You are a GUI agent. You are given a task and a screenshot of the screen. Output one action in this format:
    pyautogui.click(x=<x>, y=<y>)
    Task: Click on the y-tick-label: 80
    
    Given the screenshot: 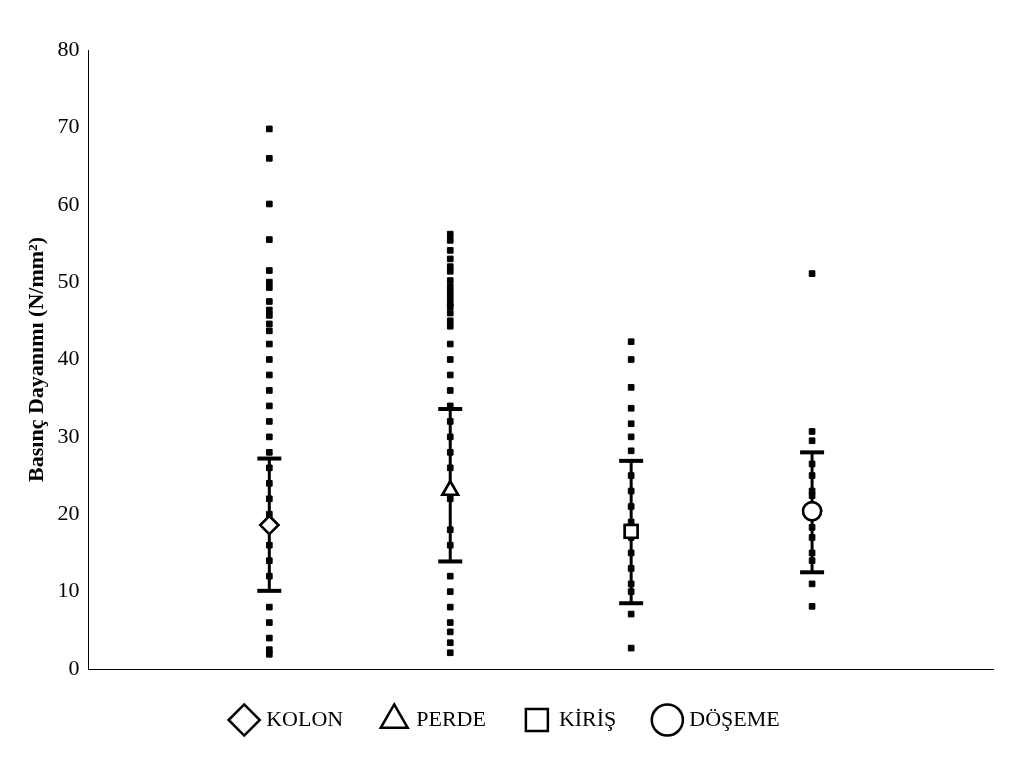 What is the action you would take?
    pyautogui.click(x=68, y=48)
    